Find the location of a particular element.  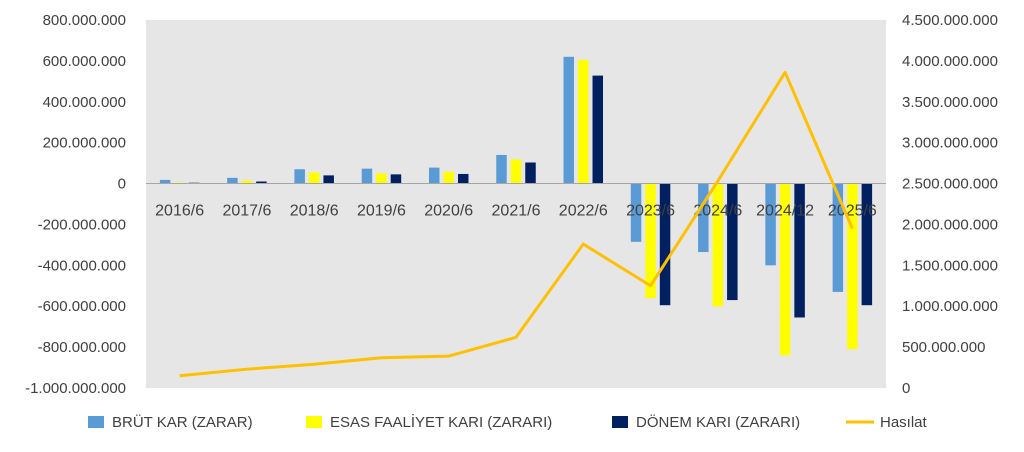

left-tick-label: 600.000.000 is located at coordinates (84, 61).